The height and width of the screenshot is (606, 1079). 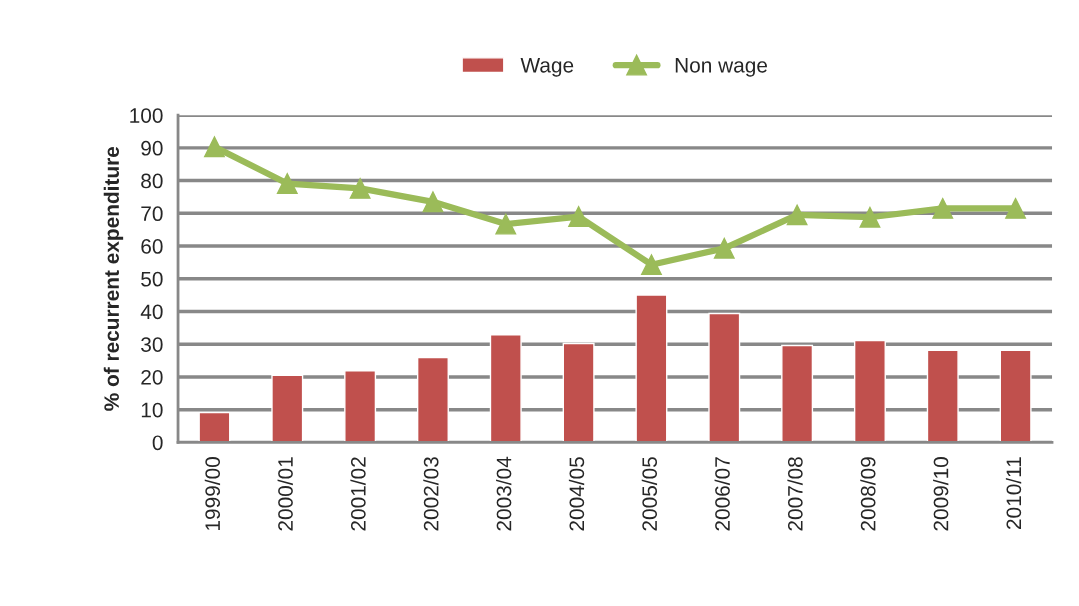 I want to click on x-tick-label: 2009/10, so click(x=941, y=494).